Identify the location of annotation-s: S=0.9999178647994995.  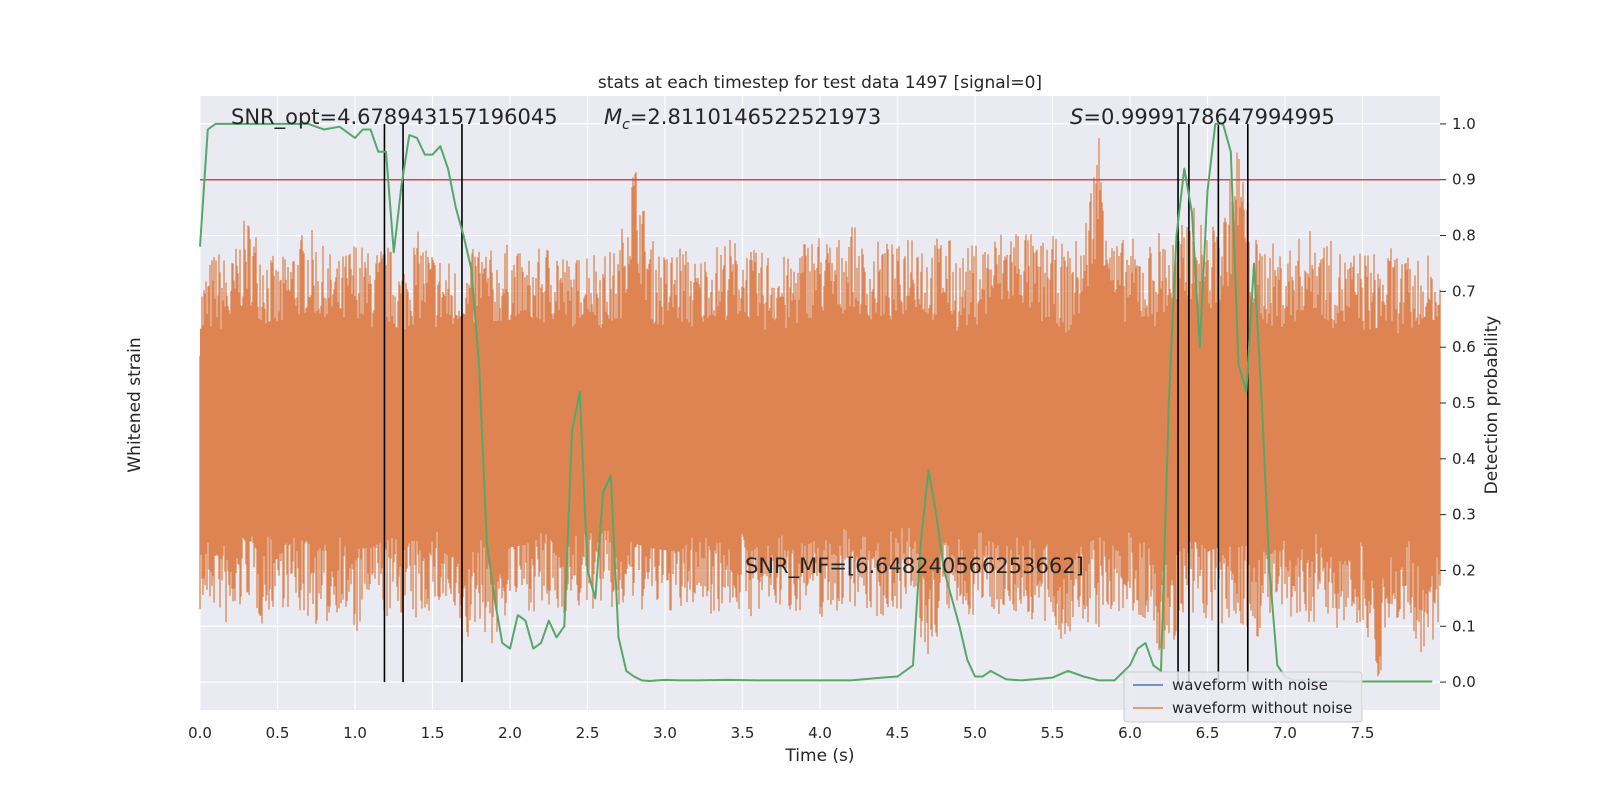
(1202, 117).